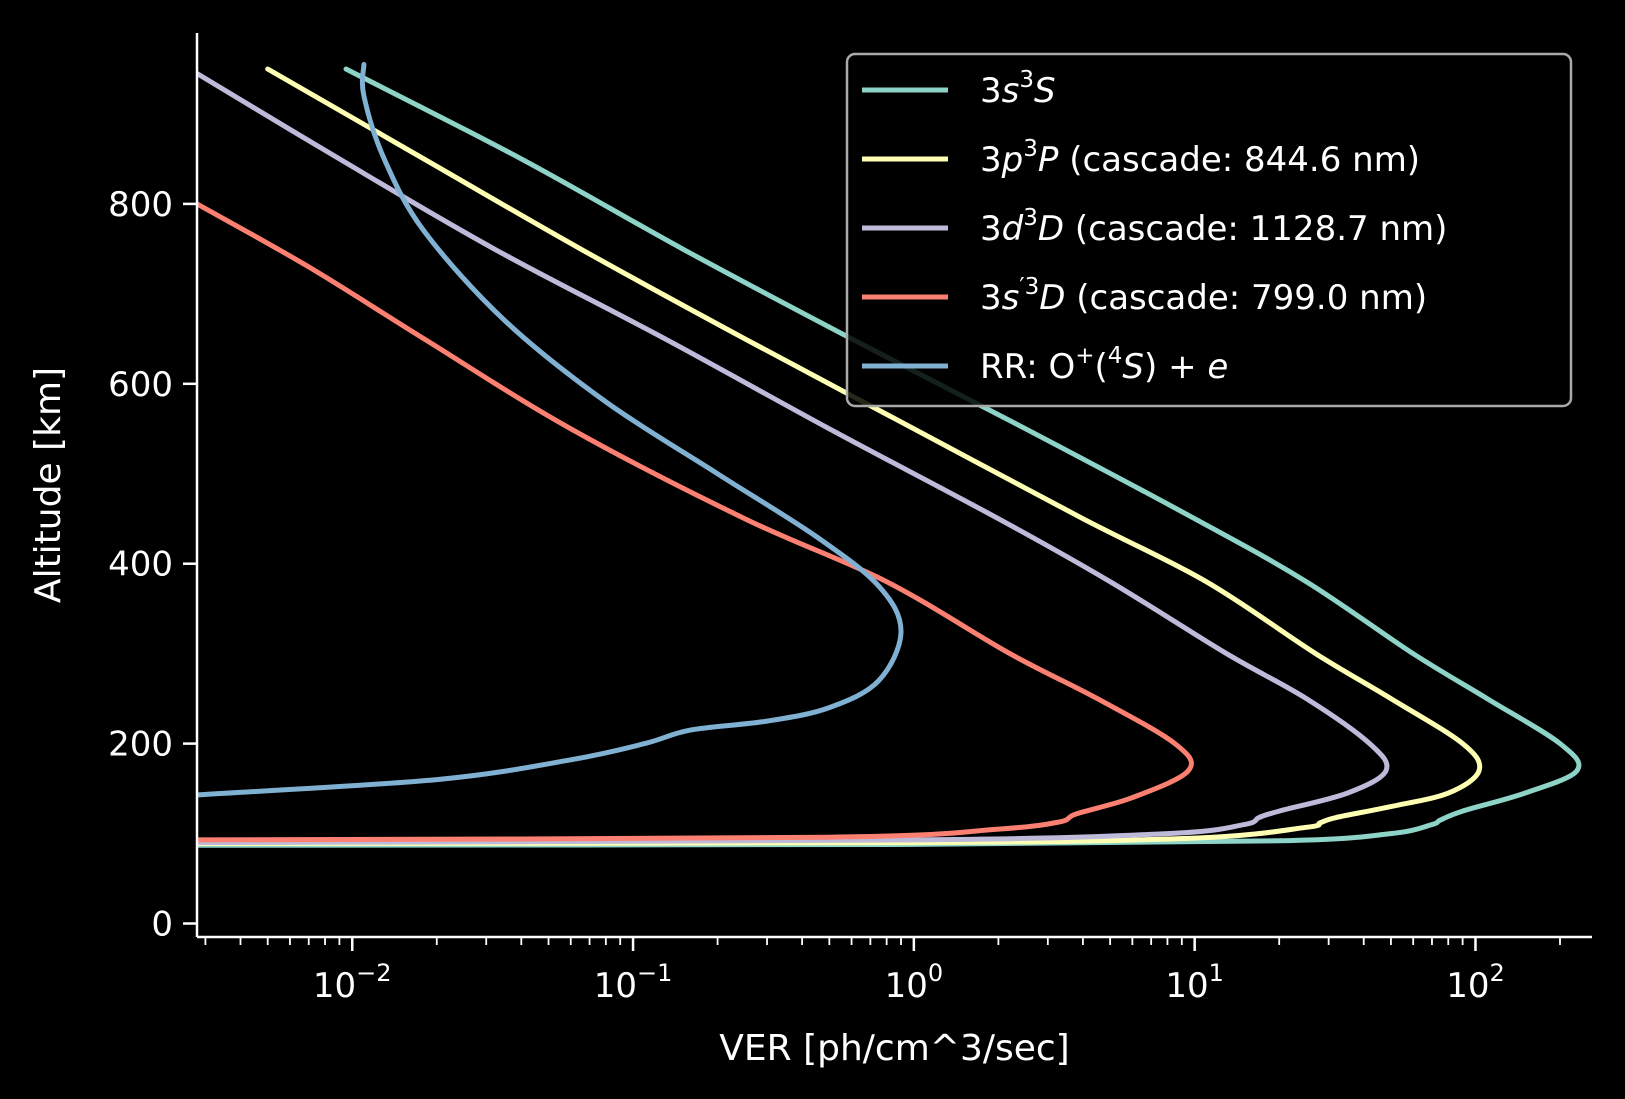  What do you see at coordinates (140, 205) in the screenshot?
I see `y-tick-label: 800` at bounding box center [140, 205].